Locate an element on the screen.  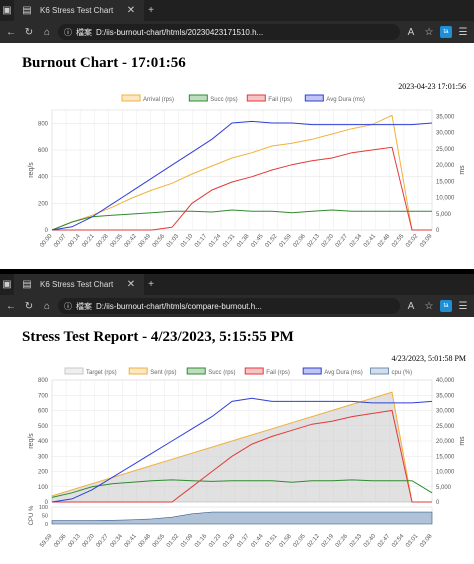
x-tick-label: 59:59 is located at coordinates (46, 541).